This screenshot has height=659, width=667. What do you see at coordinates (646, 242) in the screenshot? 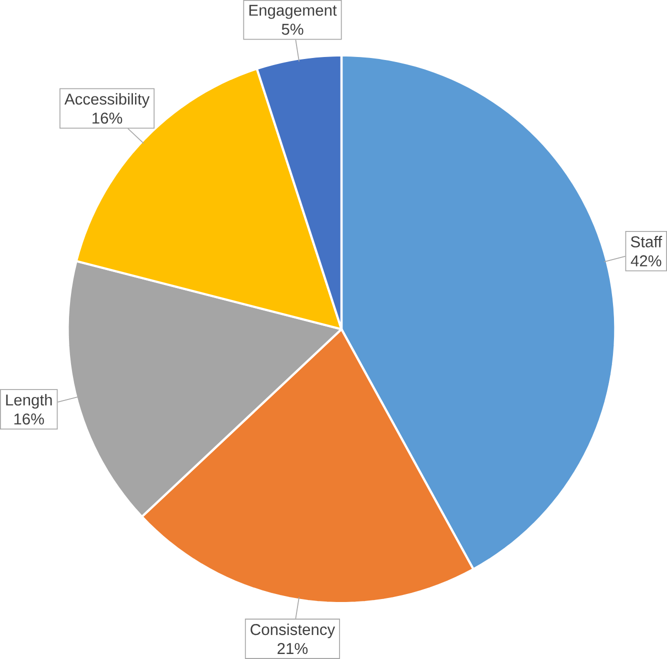
I see `slice-label: Staff` at bounding box center [646, 242].